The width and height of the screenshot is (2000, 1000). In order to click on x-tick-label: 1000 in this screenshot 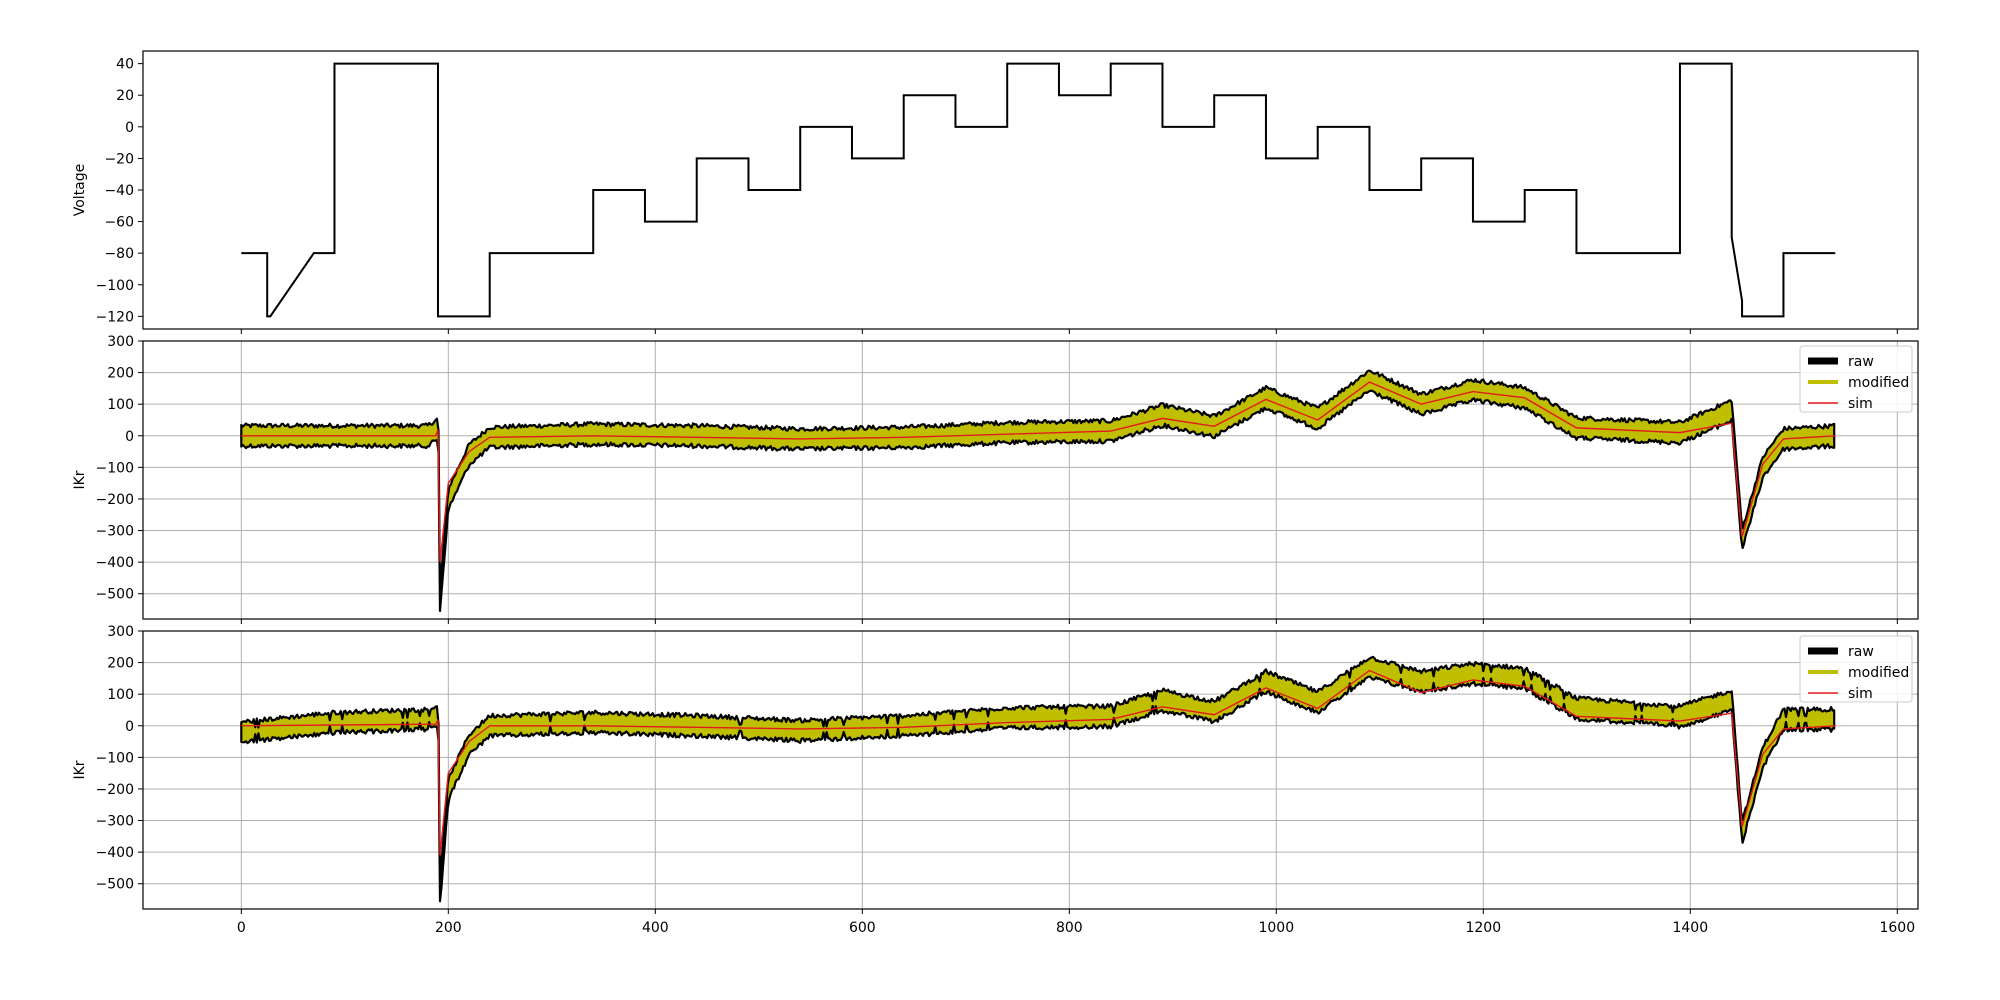, I will do `click(1276, 928)`.